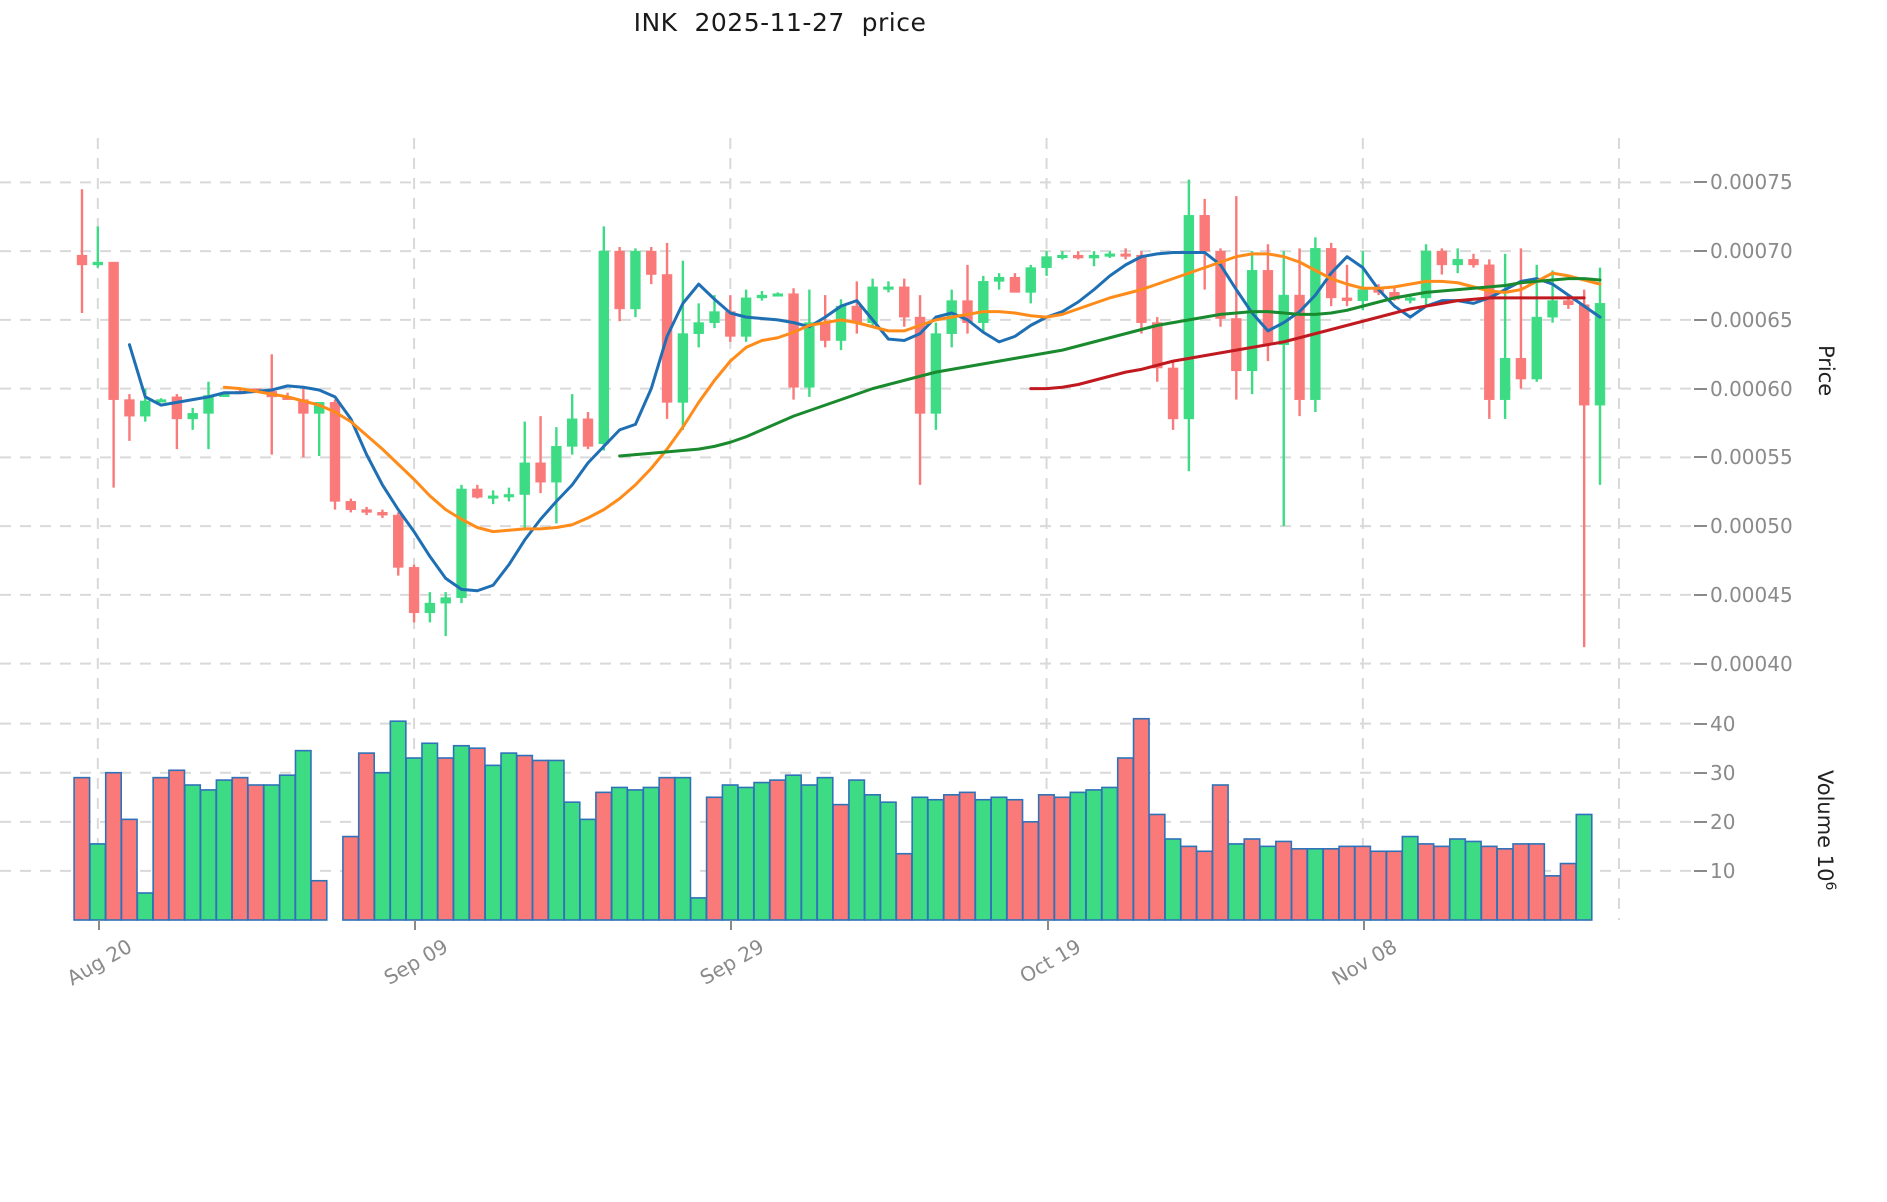  Describe the element at coordinates (1723, 772) in the screenshot. I see `volume-tick-label: 30` at that location.